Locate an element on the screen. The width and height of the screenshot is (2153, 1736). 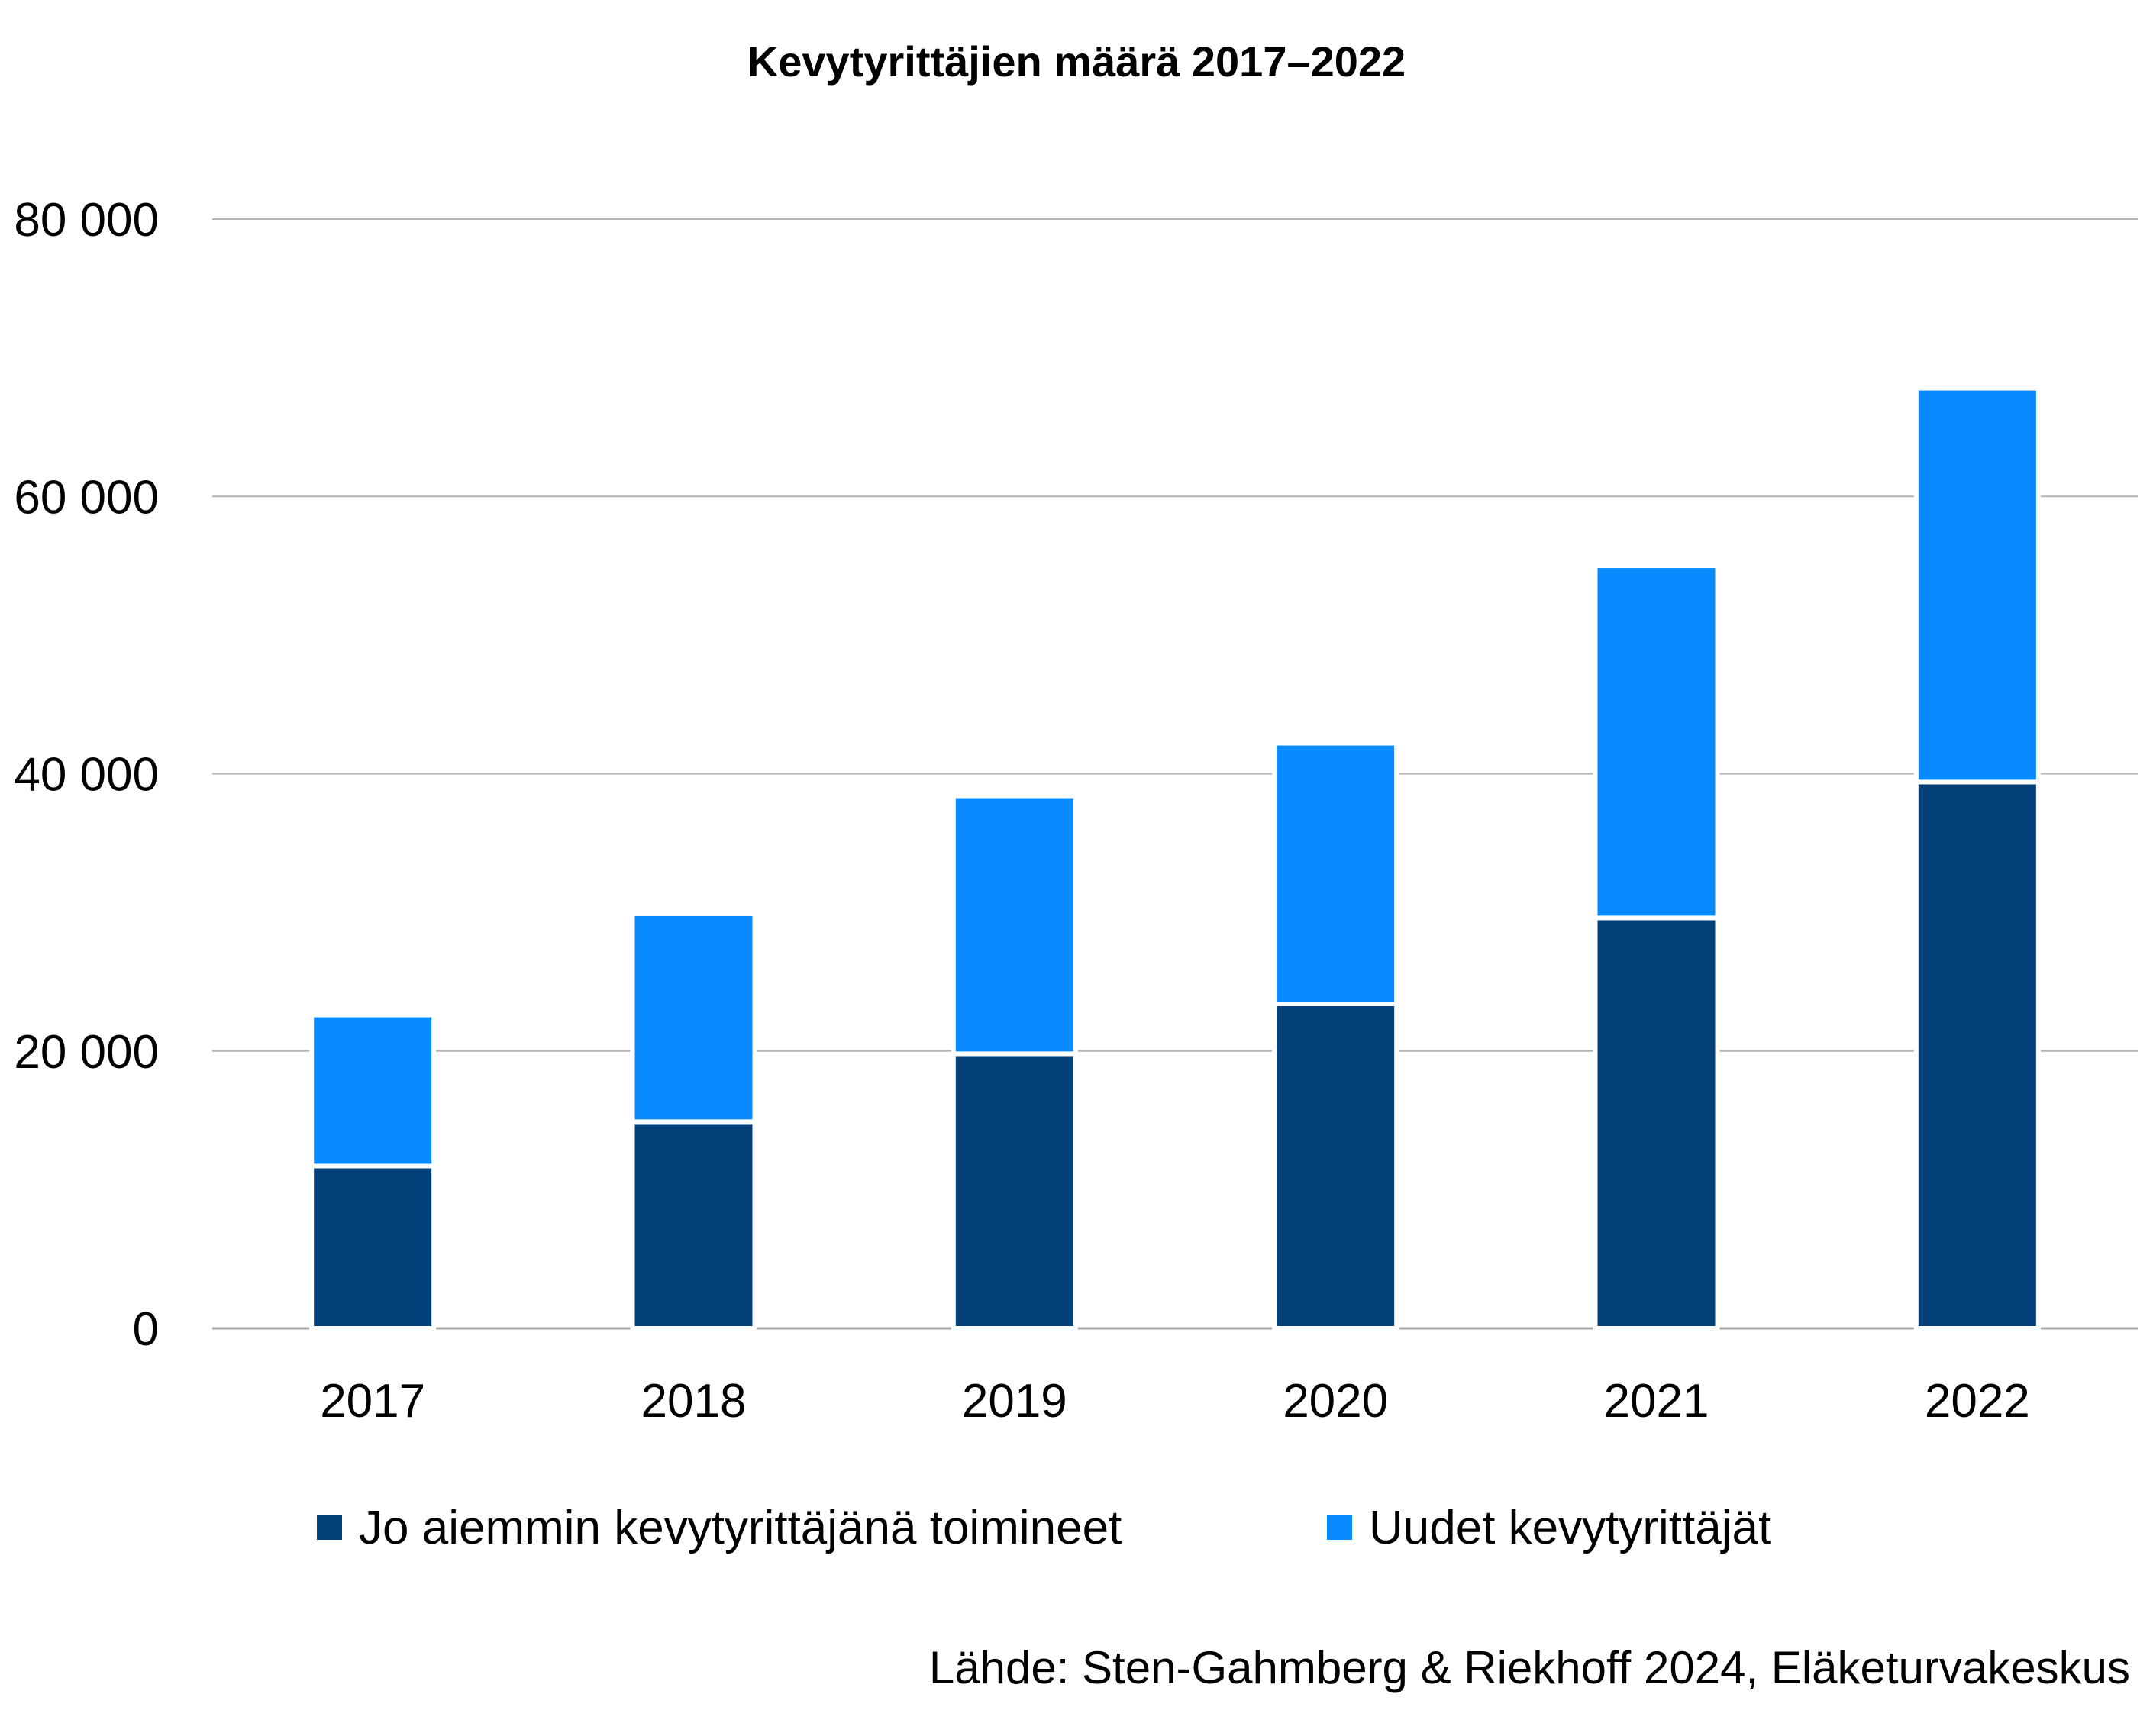
x-tick-label: 2017 is located at coordinates (372, 1401).